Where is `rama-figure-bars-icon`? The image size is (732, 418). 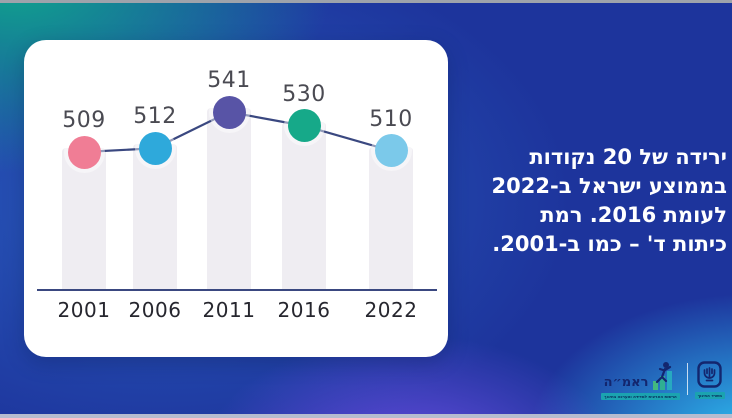 rama-figure-bars-icon is located at coordinates (663, 376).